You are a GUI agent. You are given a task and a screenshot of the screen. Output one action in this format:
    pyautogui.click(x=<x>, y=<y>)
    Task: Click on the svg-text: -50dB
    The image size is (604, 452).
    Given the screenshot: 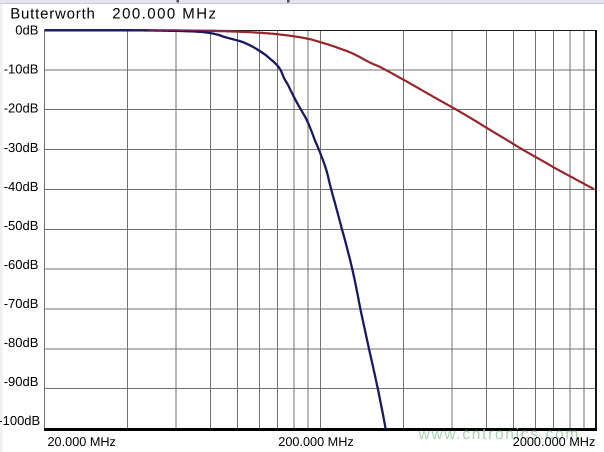 What is the action you would take?
    pyautogui.click(x=21, y=225)
    